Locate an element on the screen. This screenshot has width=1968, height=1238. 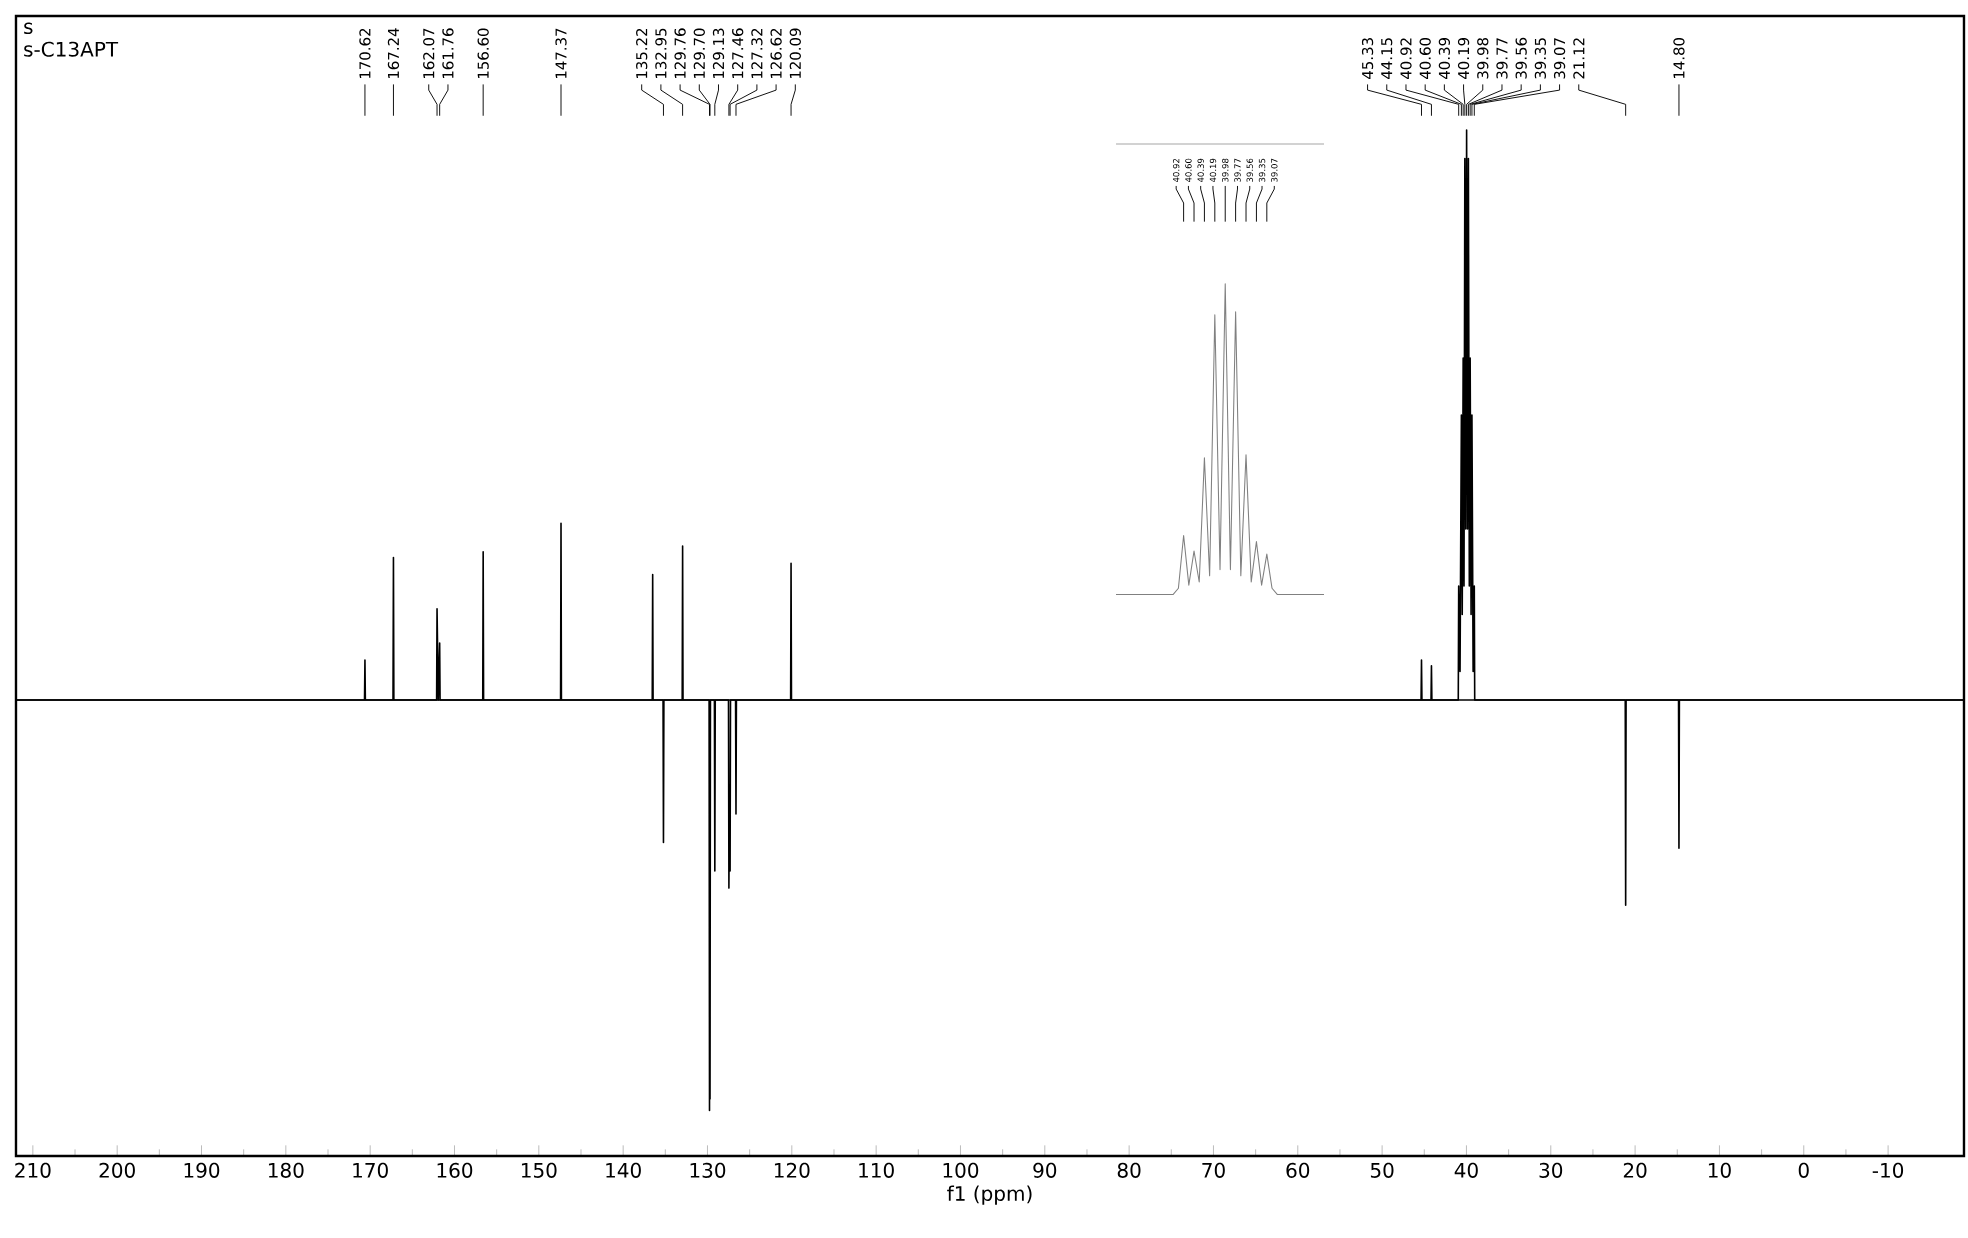
x-tick-label: 60 is located at coordinates (1298, 1170).